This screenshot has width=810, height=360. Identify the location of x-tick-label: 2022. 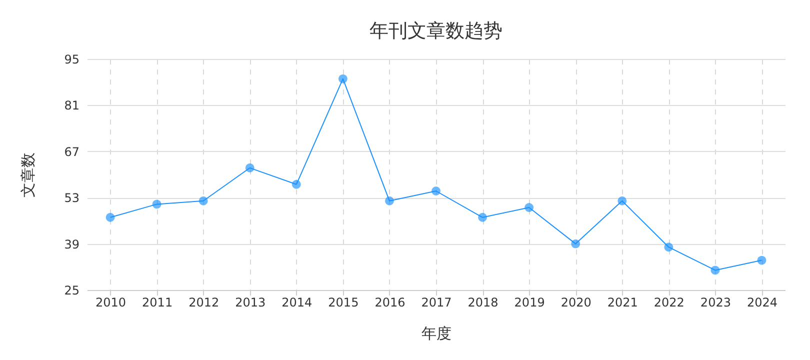
(669, 303).